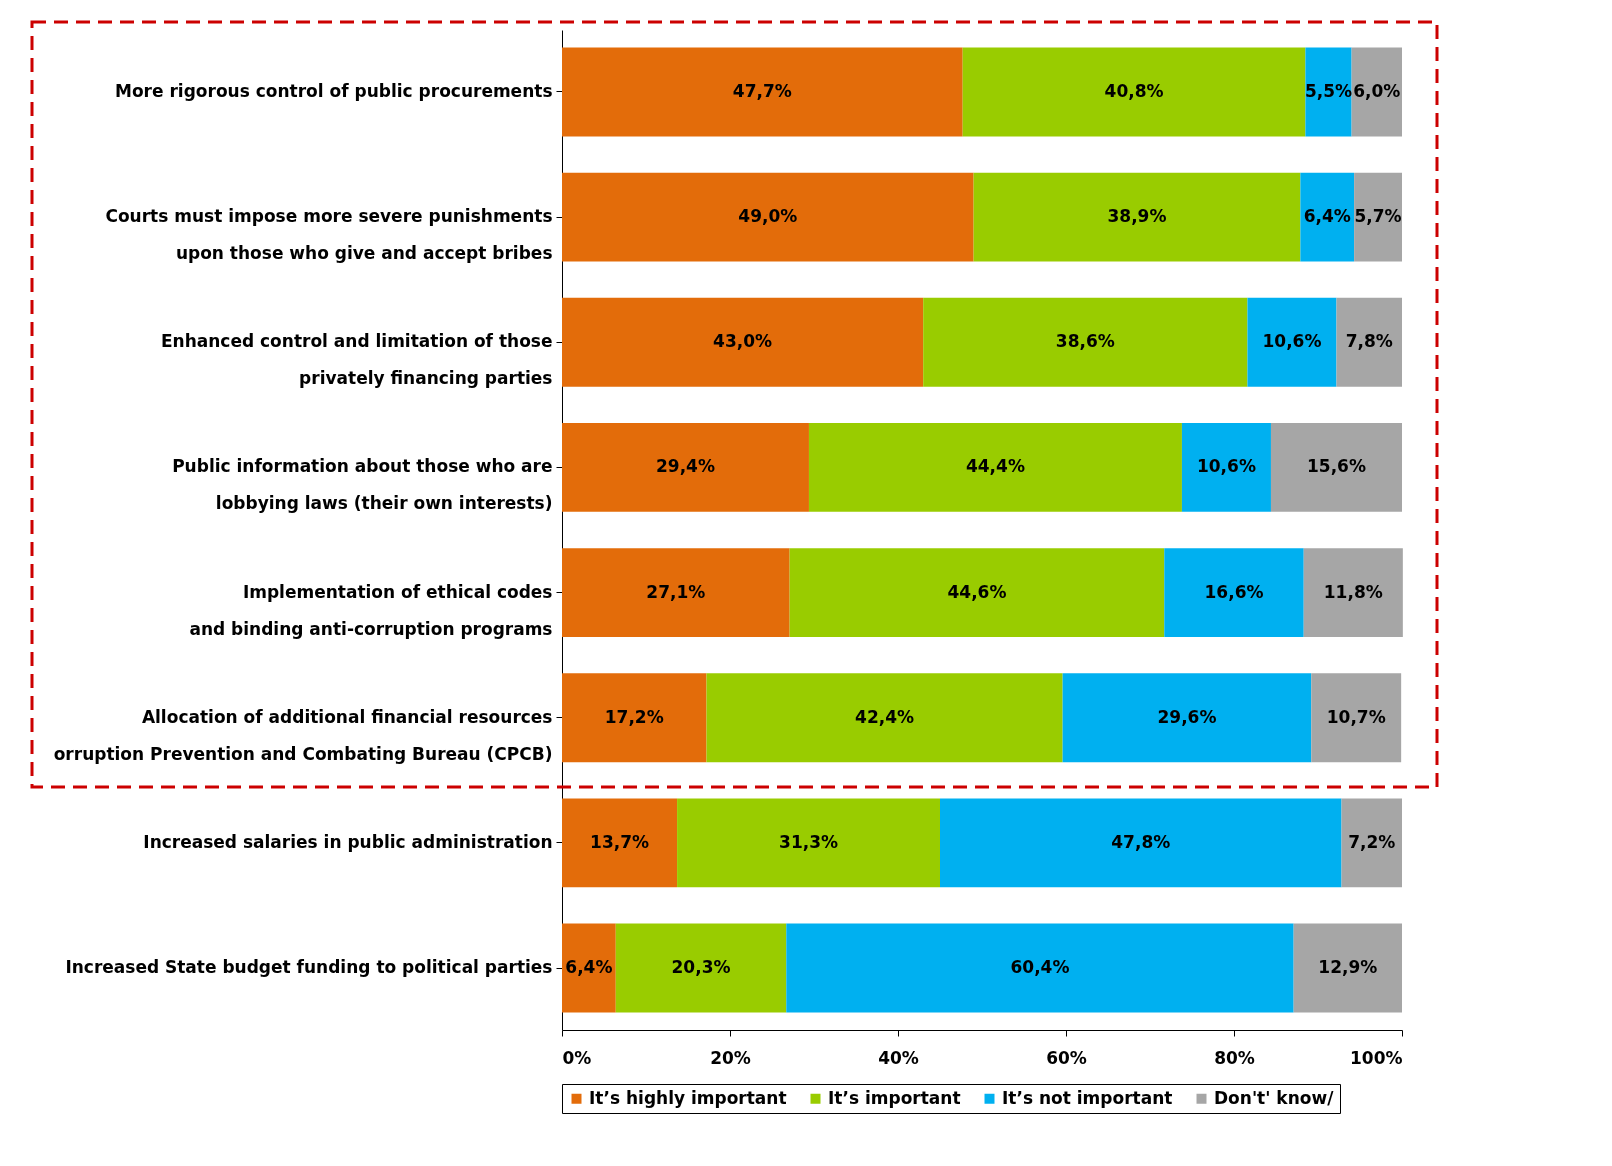 The image size is (1612, 1166). What do you see at coordinates (362, 485) in the screenshot?
I see `y-tick-label: Public information about those who are lobbying laws (their own interests)` at bounding box center [362, 485].